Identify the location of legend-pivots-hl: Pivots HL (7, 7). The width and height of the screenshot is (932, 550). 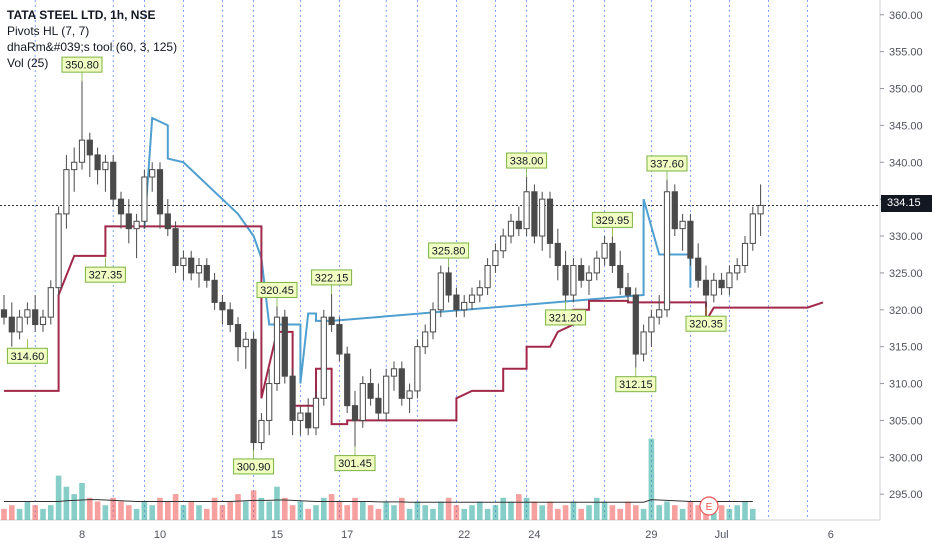
(48, 31).